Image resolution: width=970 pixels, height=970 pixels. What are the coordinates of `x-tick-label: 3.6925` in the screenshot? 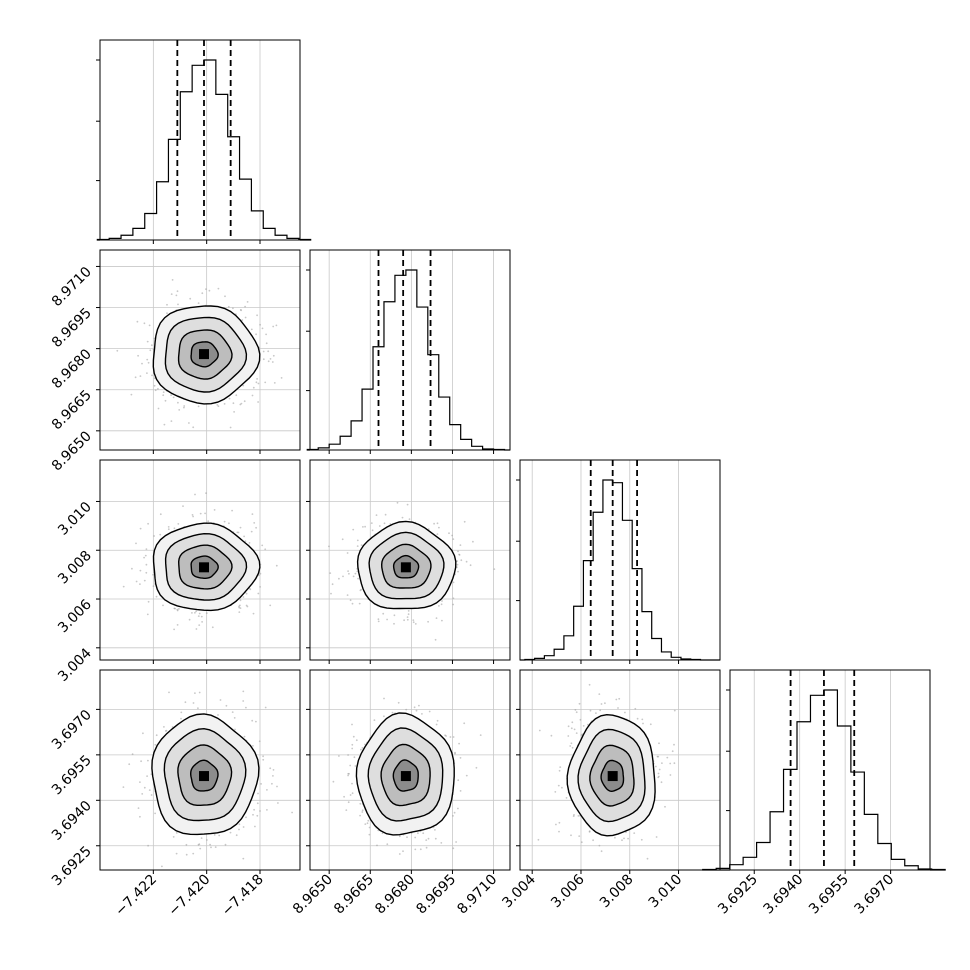 It's located at (738, 895).